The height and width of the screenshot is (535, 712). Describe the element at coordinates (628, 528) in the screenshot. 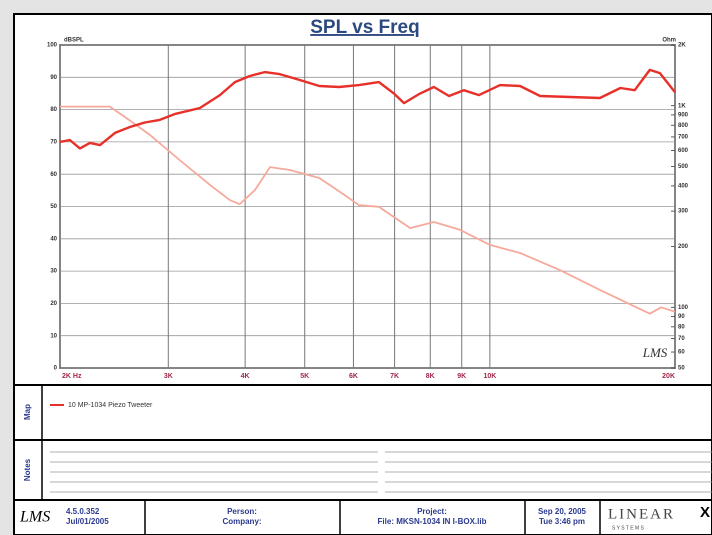

I see `brand-sub: S Y S T E M S` at that location.